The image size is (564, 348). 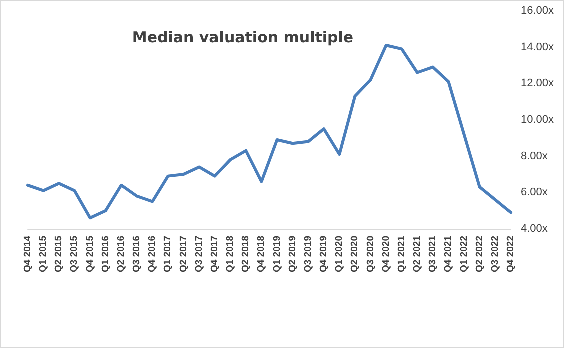 I want to click on x-tick-label: Q4 2021, so click(x=448, y=253).